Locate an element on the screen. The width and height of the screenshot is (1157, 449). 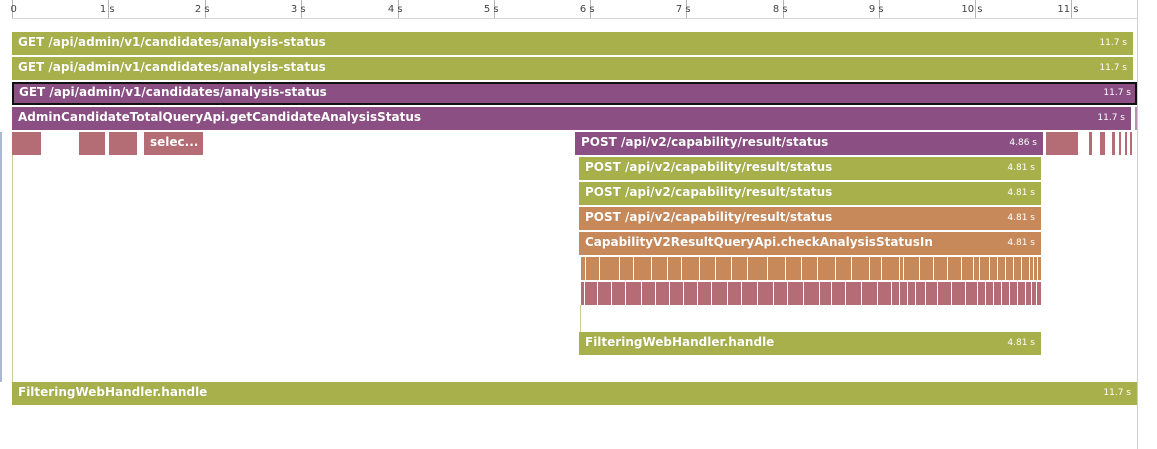
selection-edge is located at coordinates (1, 257).